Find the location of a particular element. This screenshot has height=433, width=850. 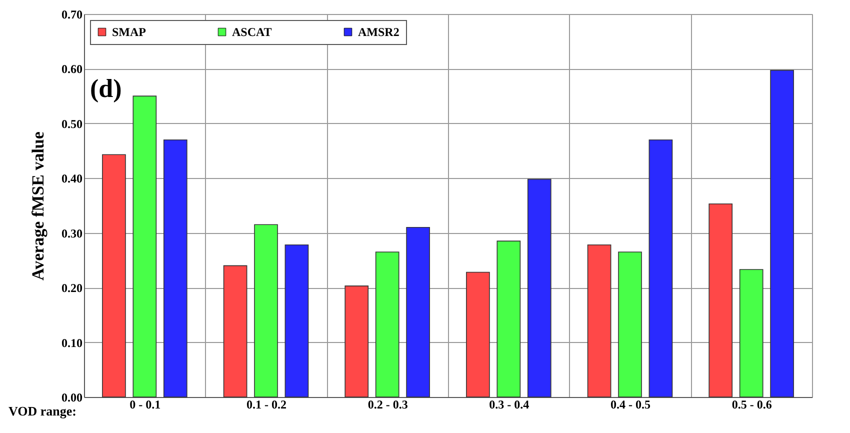

x-tick-label: 0.5 - 0.6 is located at coordinates (752, 405).